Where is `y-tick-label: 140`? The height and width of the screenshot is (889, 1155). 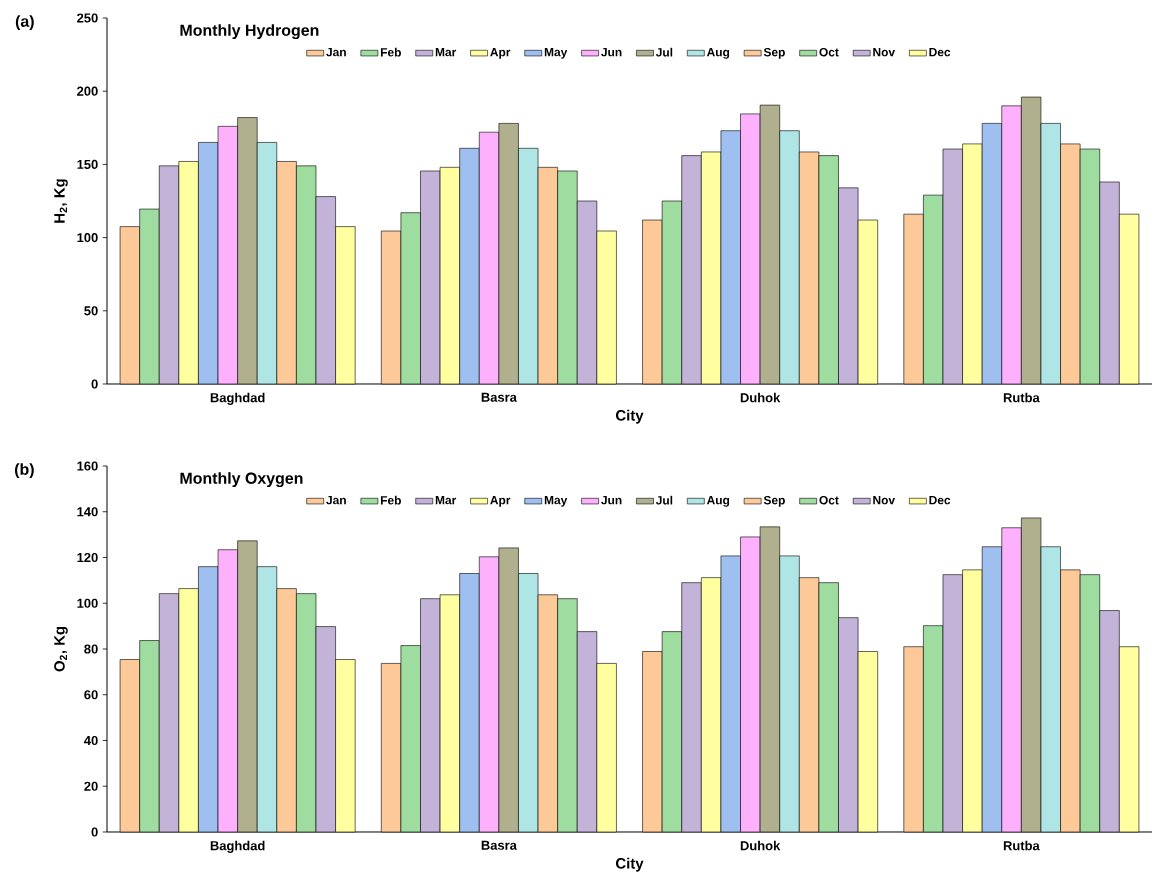
y-tick-label: 140 is located at coordinates (87, 512).